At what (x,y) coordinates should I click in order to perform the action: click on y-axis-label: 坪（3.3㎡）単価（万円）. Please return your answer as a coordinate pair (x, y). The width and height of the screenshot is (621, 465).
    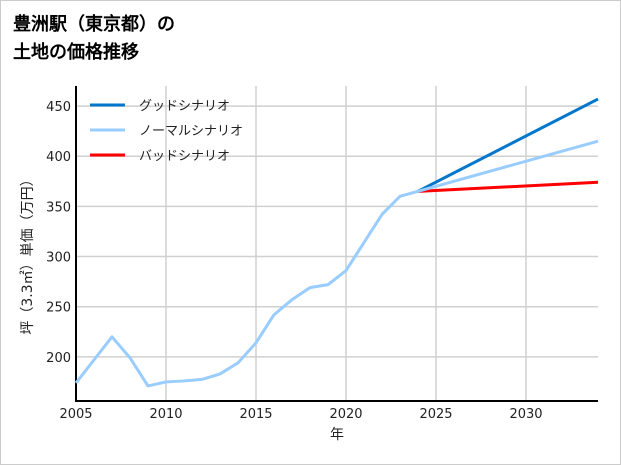
    Looking at the image, I should click on (28, 253).